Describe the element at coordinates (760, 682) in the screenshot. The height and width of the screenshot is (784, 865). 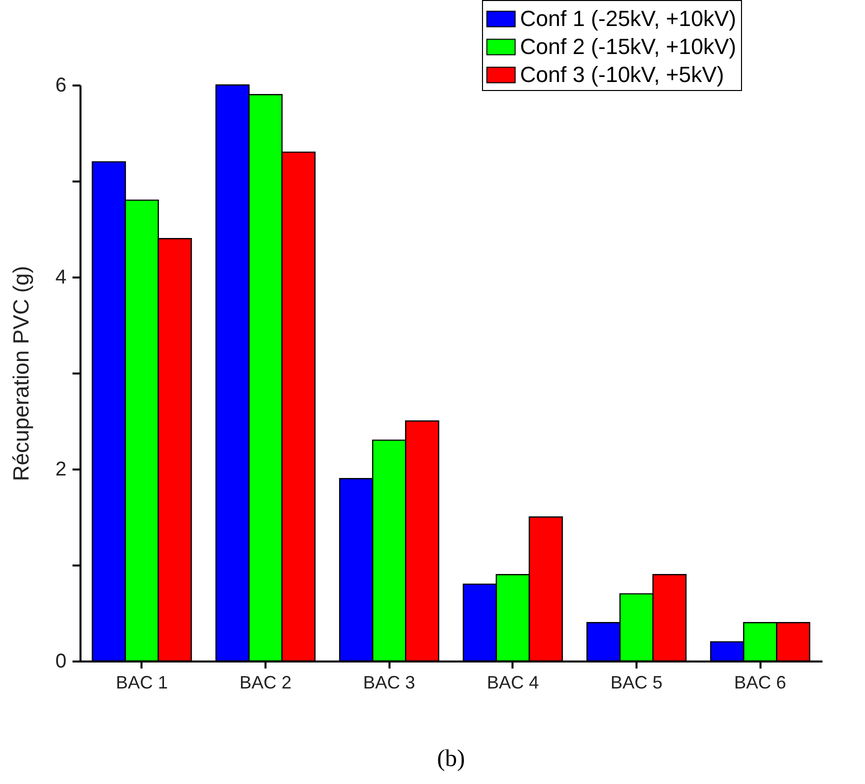
I see `x-tick-label: BAC 6` at that location.